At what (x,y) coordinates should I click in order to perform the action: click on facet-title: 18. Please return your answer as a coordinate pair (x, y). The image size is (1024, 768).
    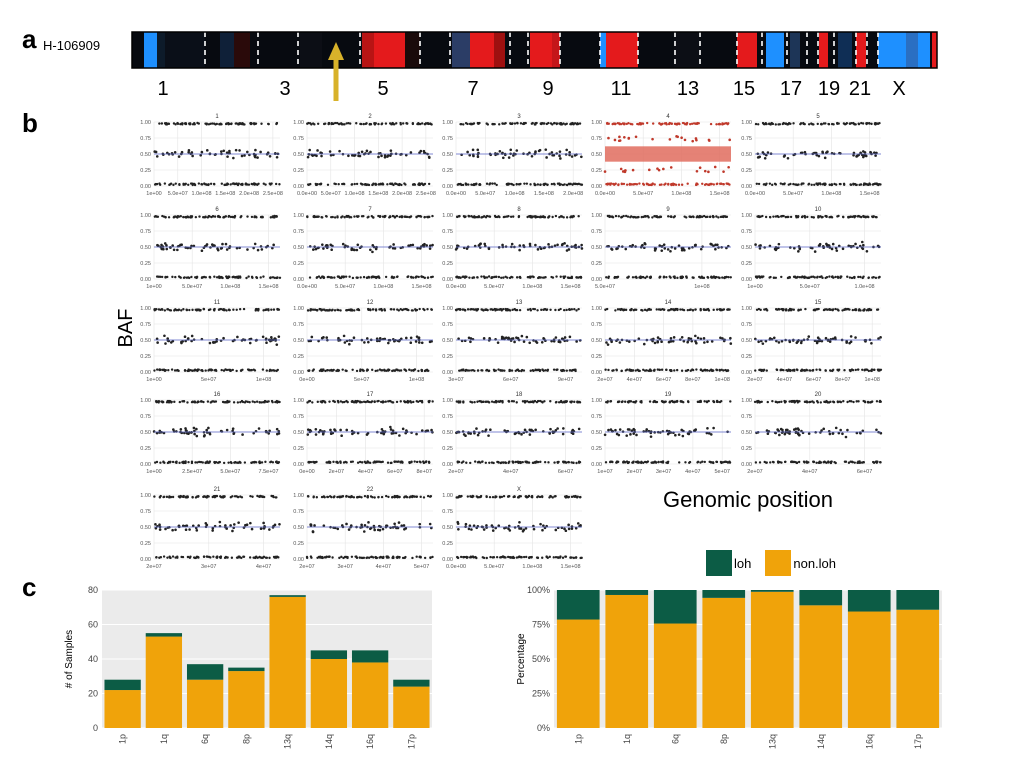
    Looking at the image, I should click on (519, 395).